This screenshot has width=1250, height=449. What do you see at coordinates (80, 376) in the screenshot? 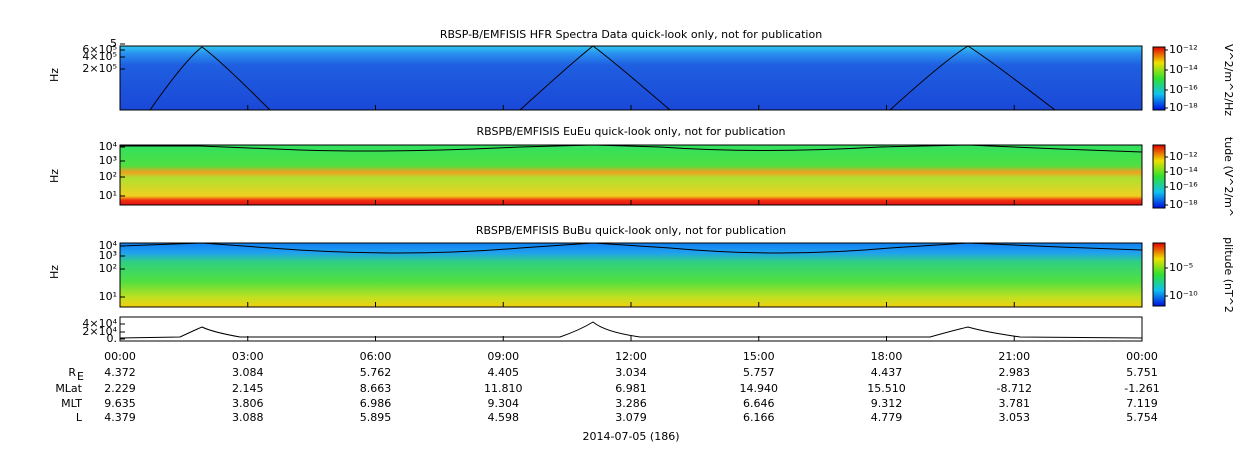
I see `ephemeris-label-sub: E` at bounding box center [80, 376].